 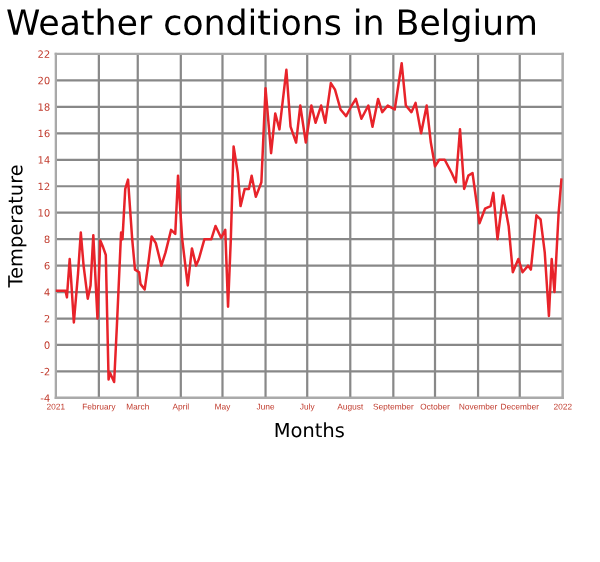 What do you see at coordinates (309, 430) in the screenshot?
I see `x-axis-title: Months` at bounding box center [309, 430].